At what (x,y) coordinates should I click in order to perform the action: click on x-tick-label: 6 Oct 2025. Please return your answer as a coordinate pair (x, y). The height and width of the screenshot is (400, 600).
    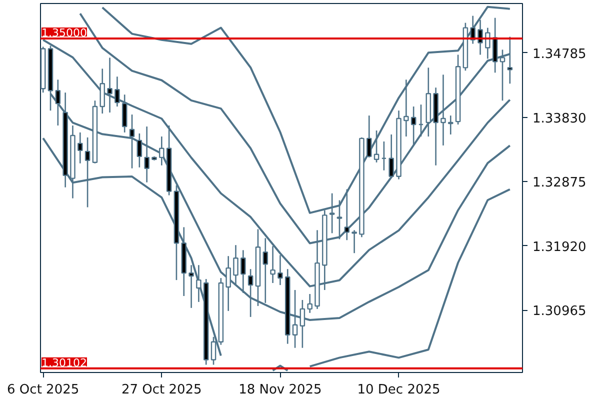
    Looking at the image, I should click on (43, 390).